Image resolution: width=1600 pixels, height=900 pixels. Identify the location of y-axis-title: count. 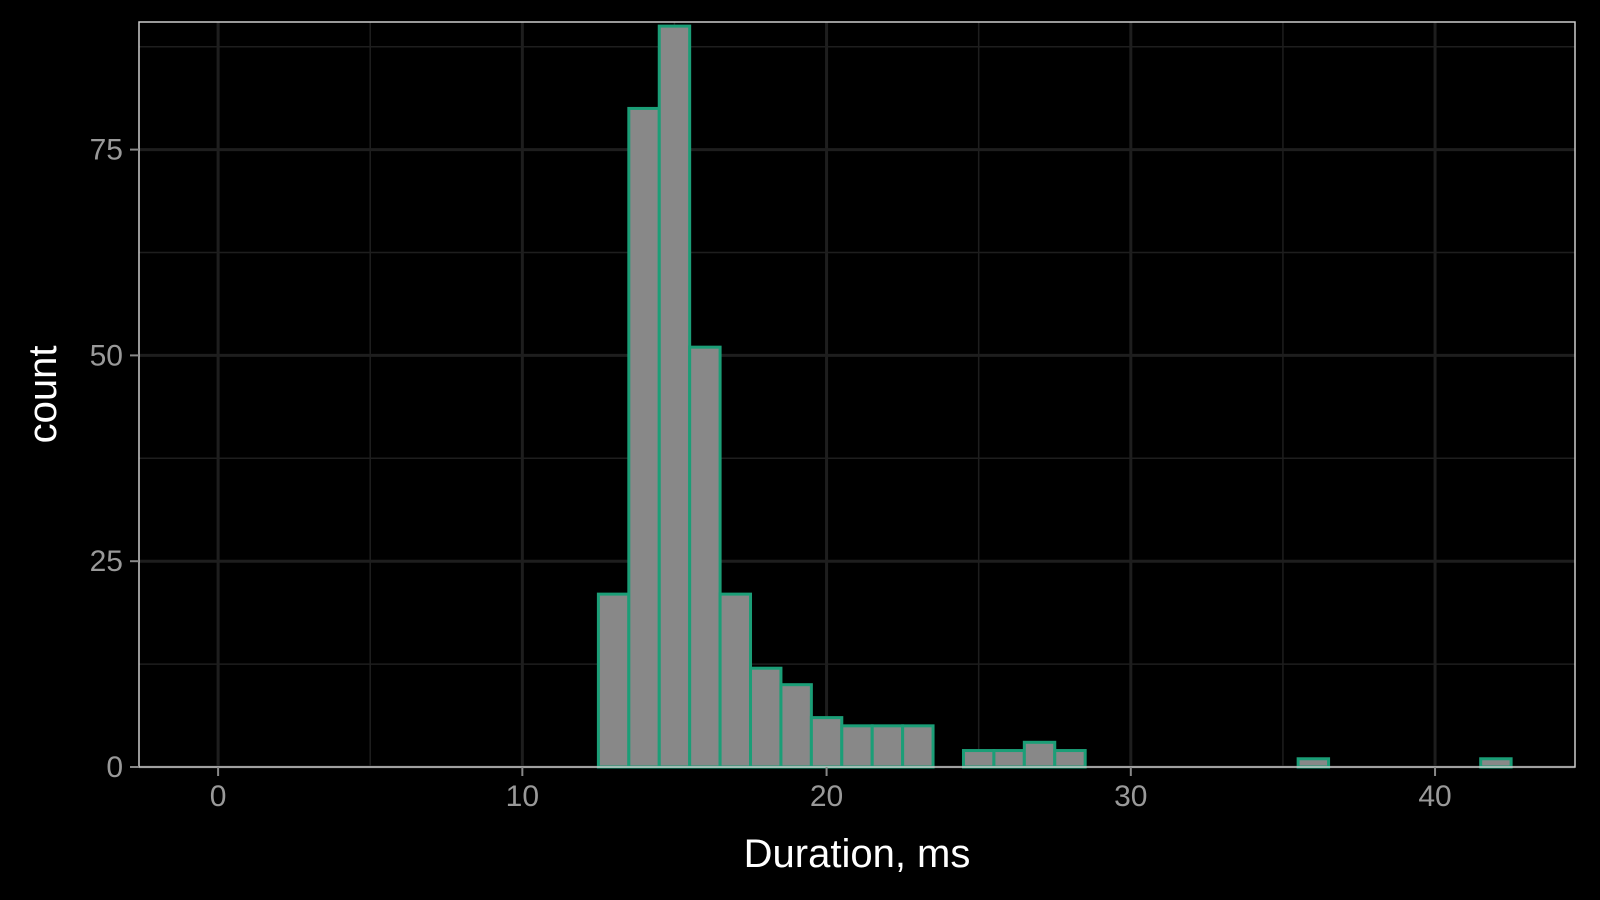
(43, 395).